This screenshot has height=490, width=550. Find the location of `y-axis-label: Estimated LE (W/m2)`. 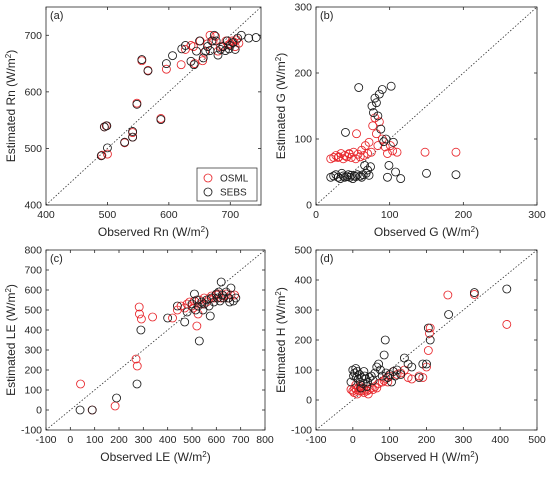

y-axis-label: Estimated LE (W/m2) is located at coordinates (11, 340).